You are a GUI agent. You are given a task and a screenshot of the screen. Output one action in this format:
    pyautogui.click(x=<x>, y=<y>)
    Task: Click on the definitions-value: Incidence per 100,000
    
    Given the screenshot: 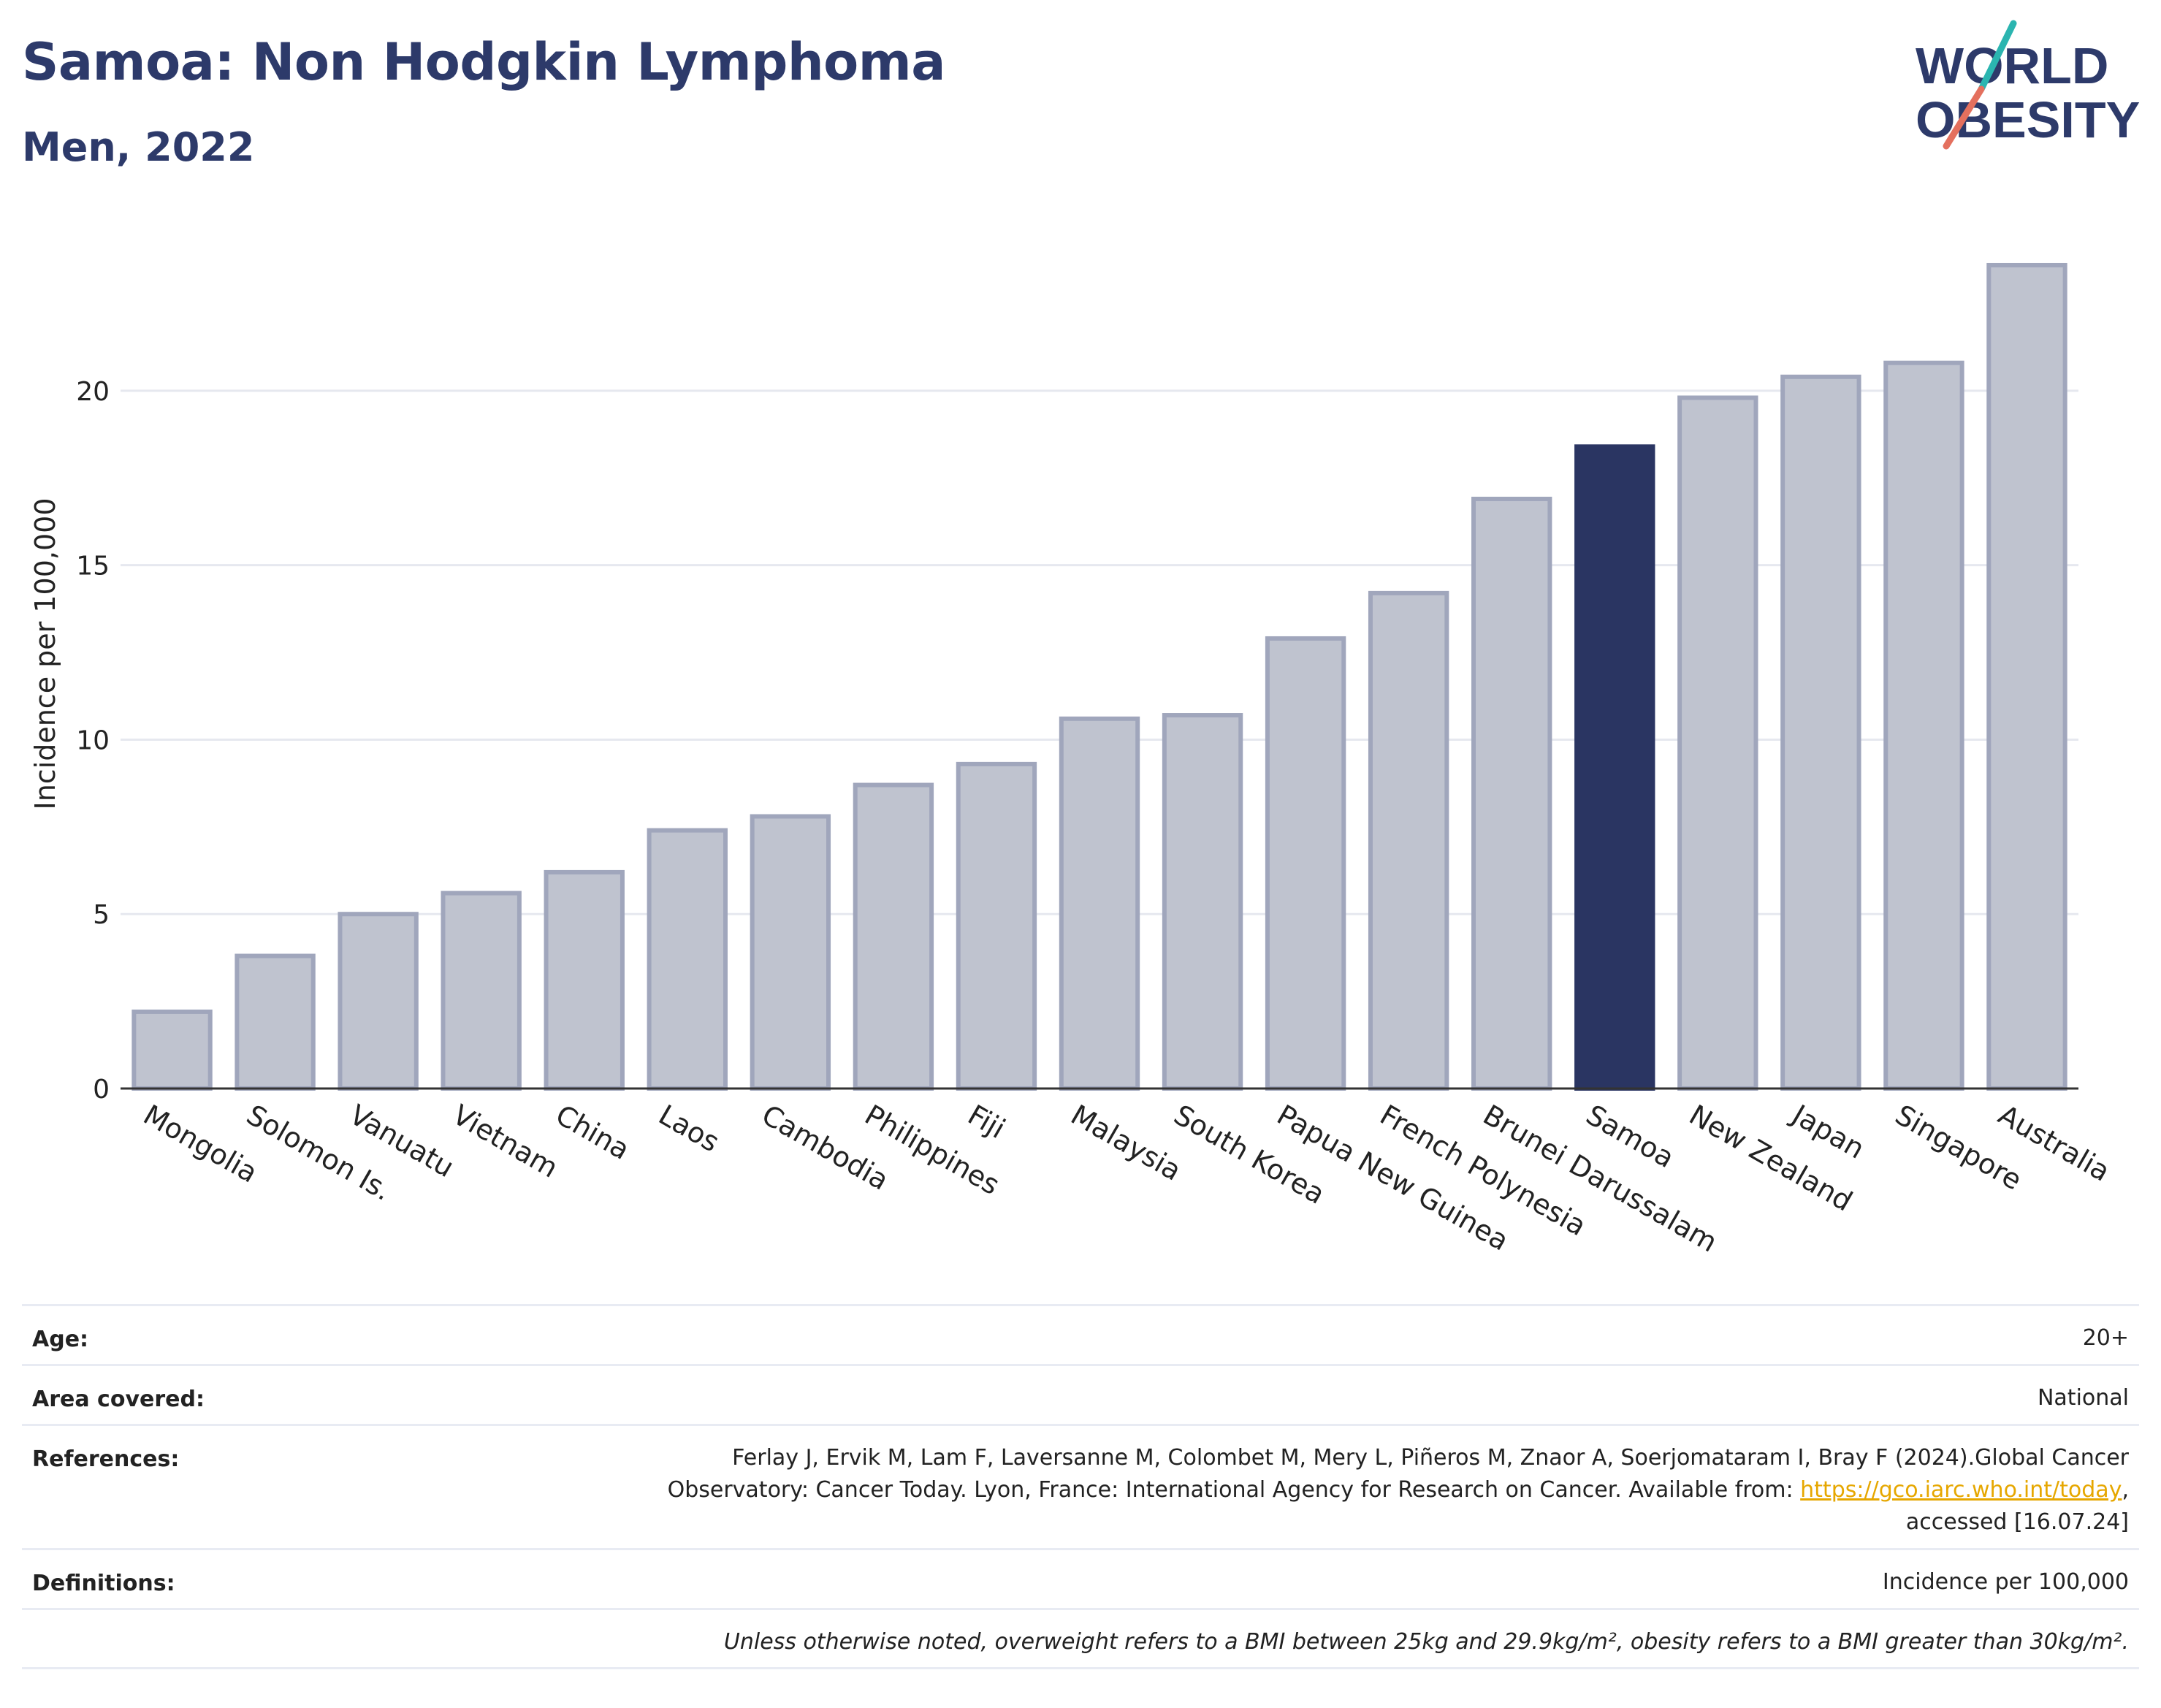 What is the action you would take?
    pyautogui.click(x=2006, y=1582)
    